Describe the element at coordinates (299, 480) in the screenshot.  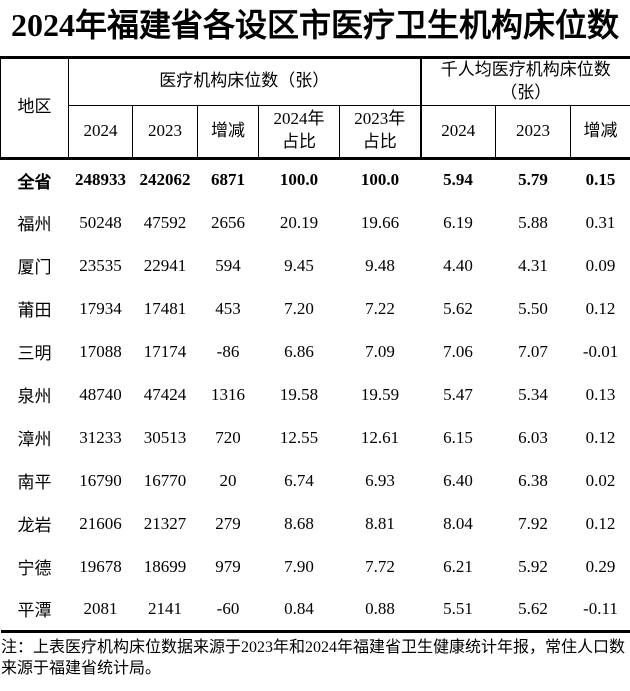
I see `cell-value: 6.74` at that location.